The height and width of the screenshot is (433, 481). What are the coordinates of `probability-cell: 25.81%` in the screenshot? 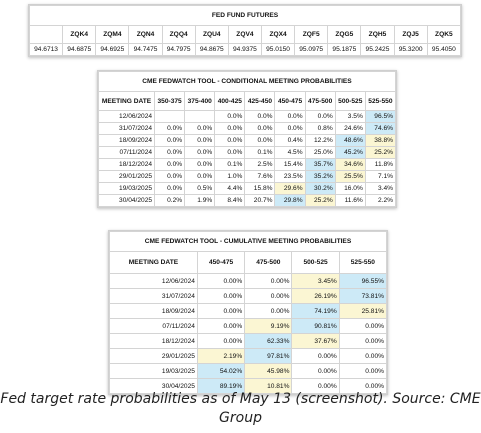 It's located at (363, 311).